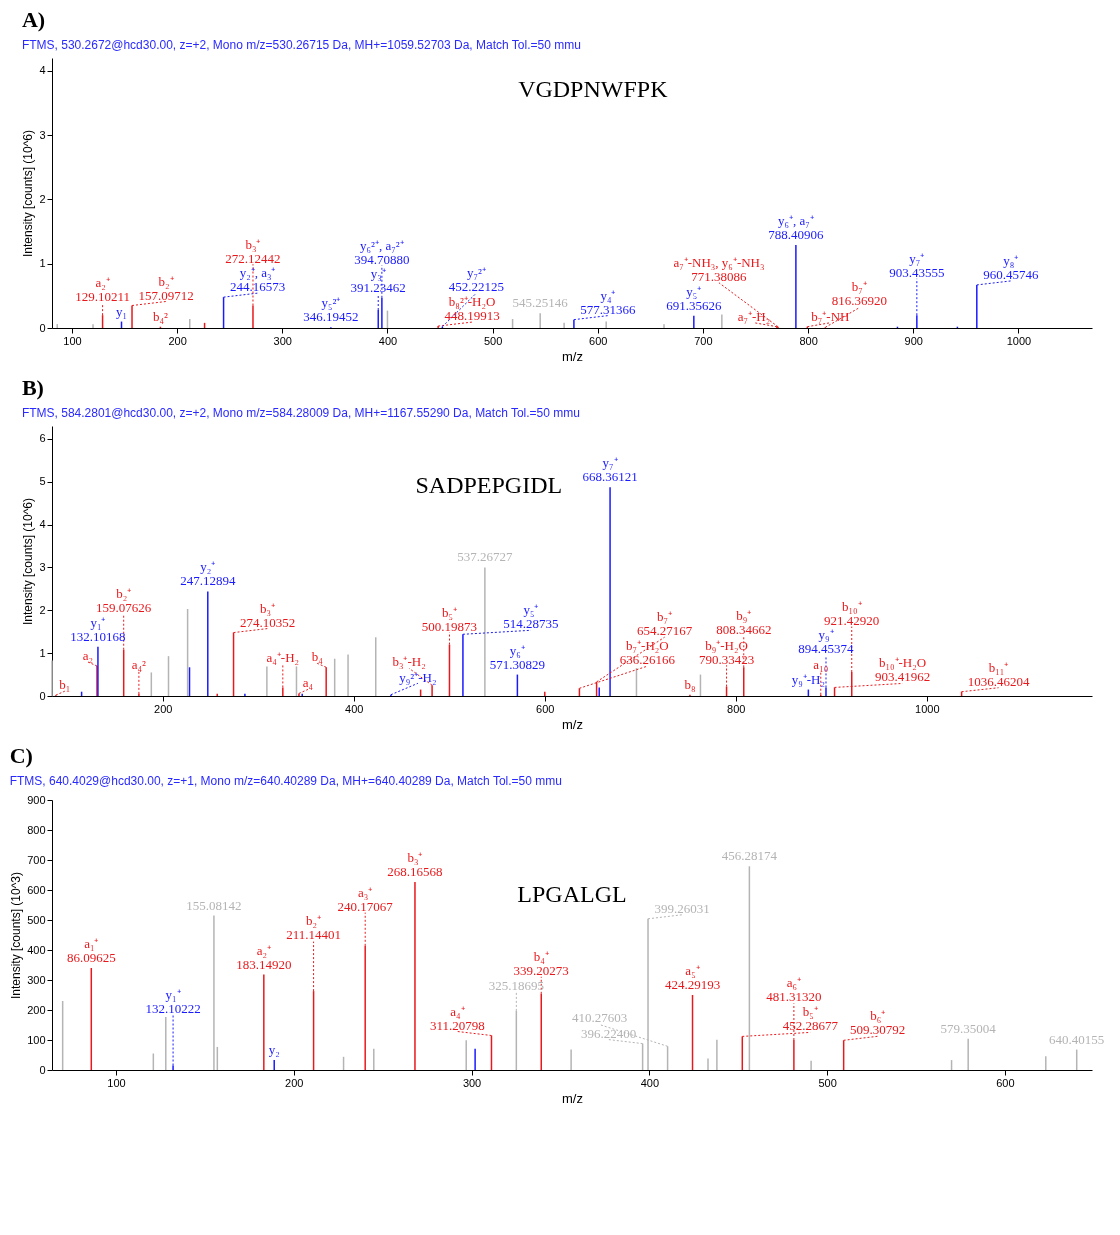  I want to click on annotation: a₄⁺-H₂, so click(283, 658).